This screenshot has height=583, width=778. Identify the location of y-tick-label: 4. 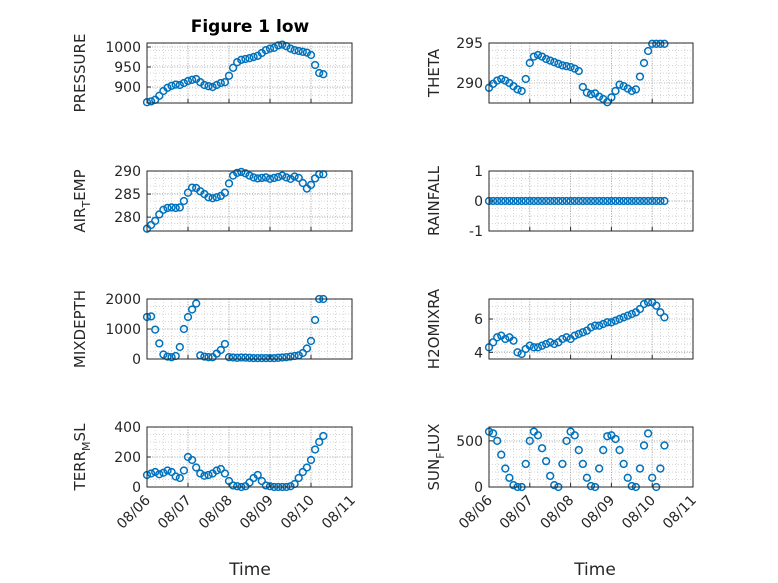
(478, 353).